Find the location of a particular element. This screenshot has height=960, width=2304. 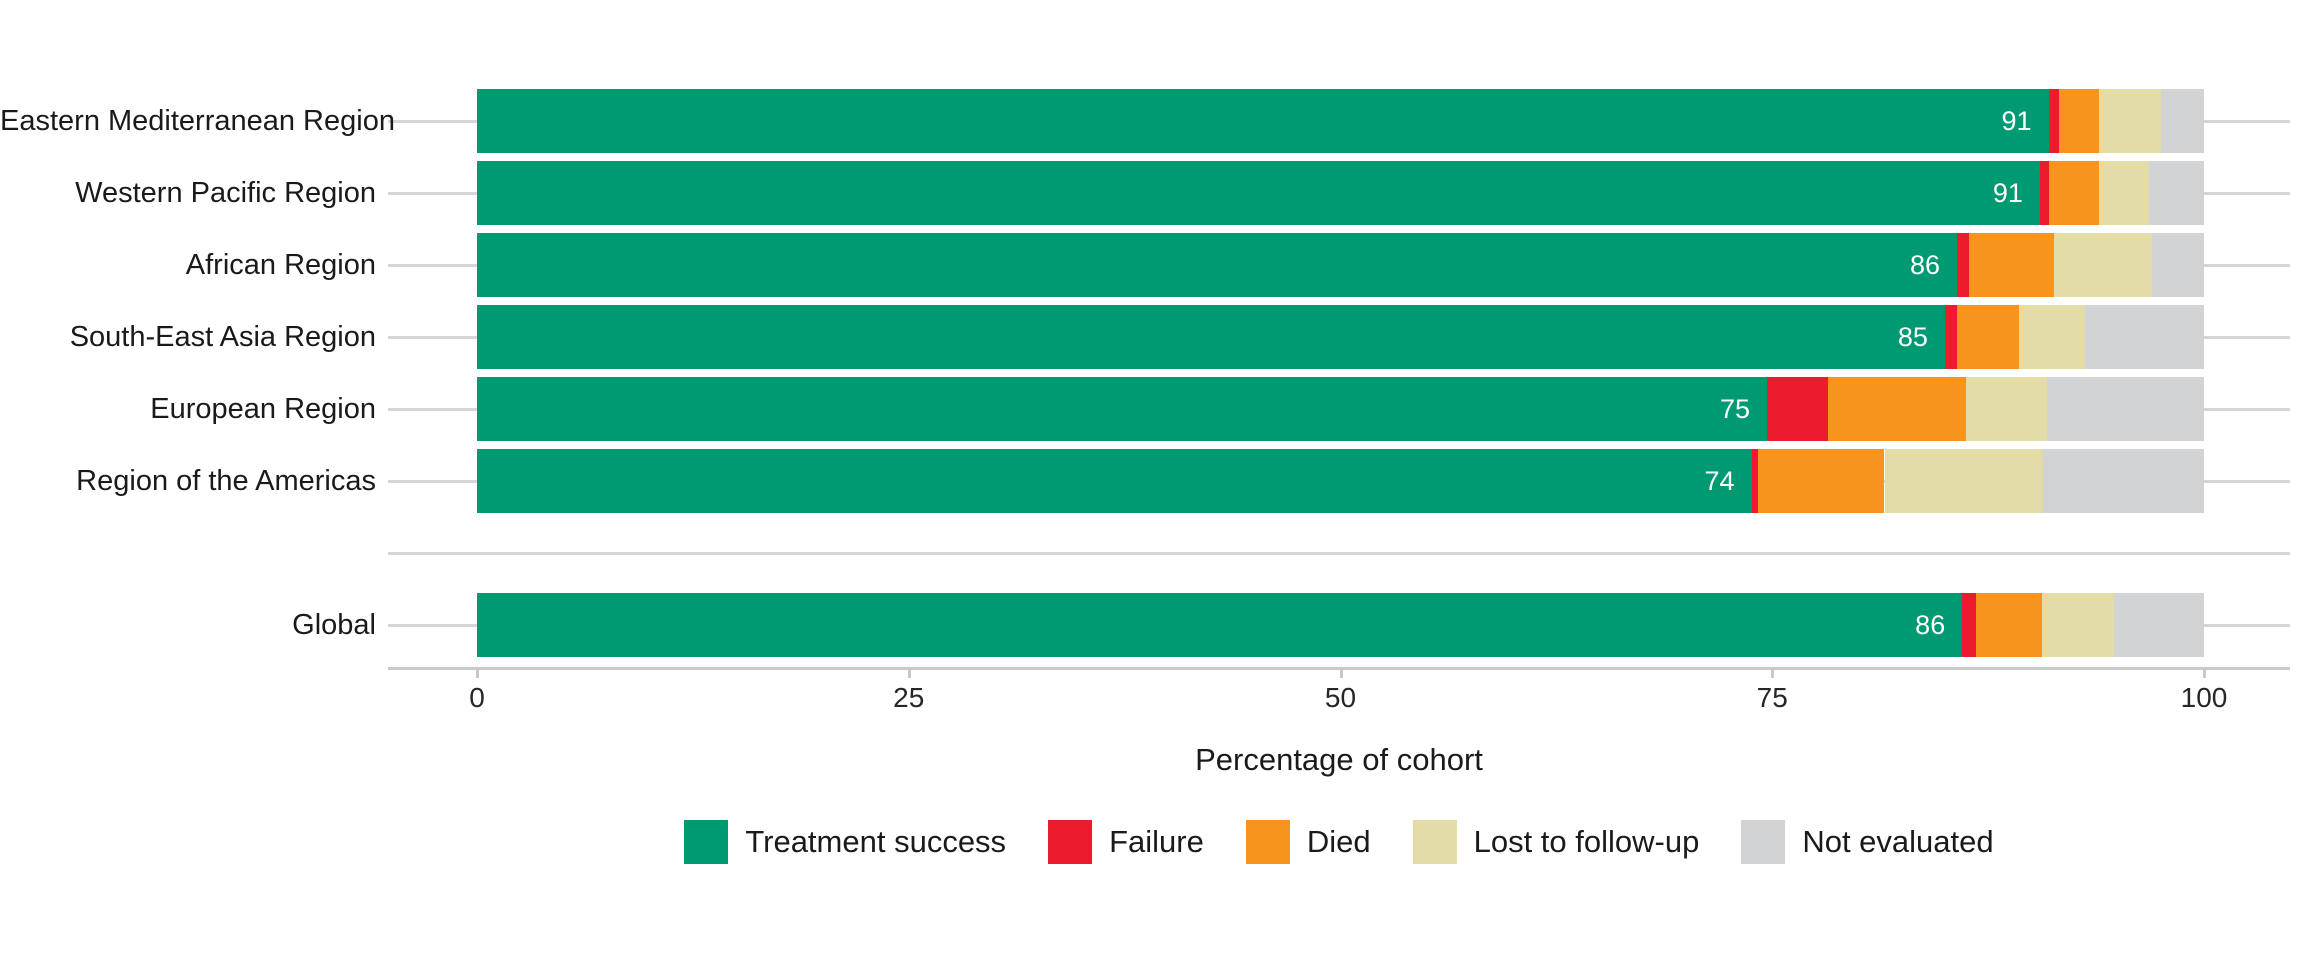

category-label: African Region is located at coordinates (280, 265).